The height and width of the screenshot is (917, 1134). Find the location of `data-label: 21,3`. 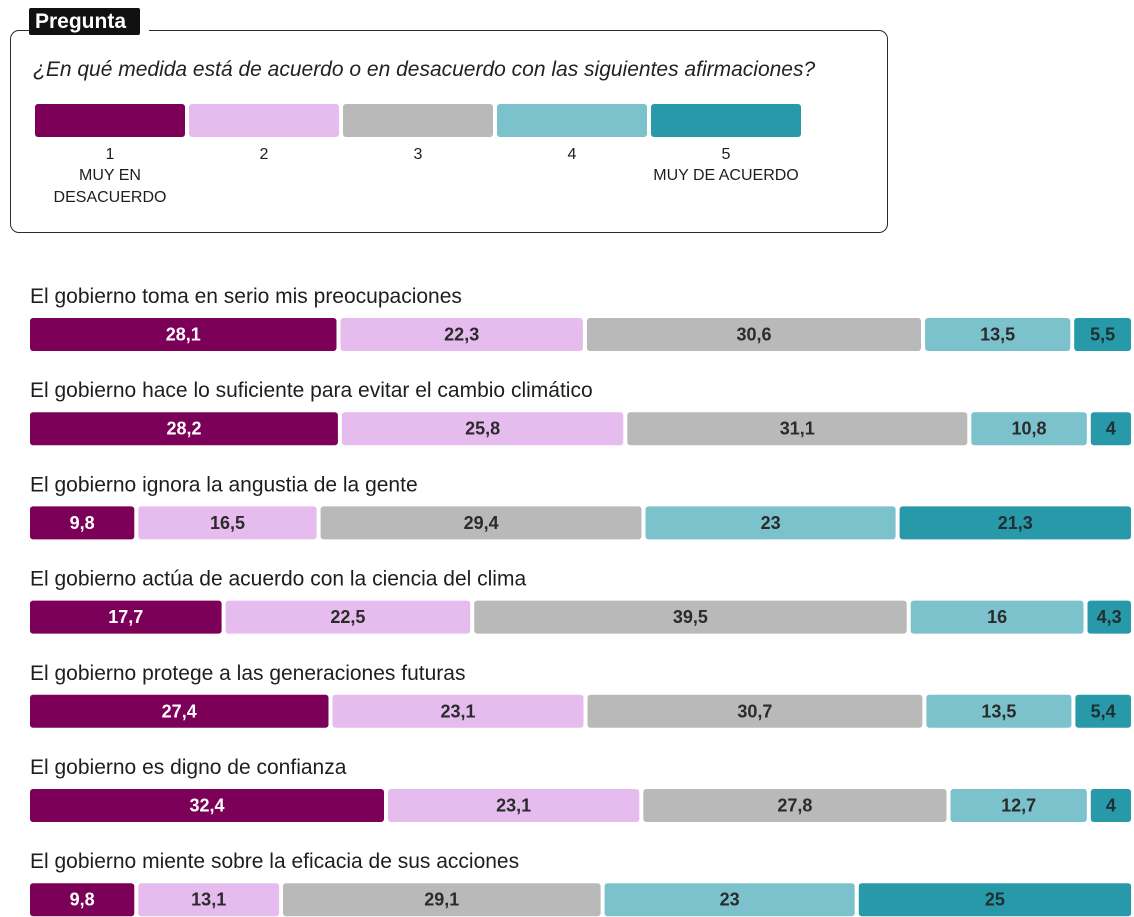

data-label: 21,3 is located at coordinates (1015, 523).